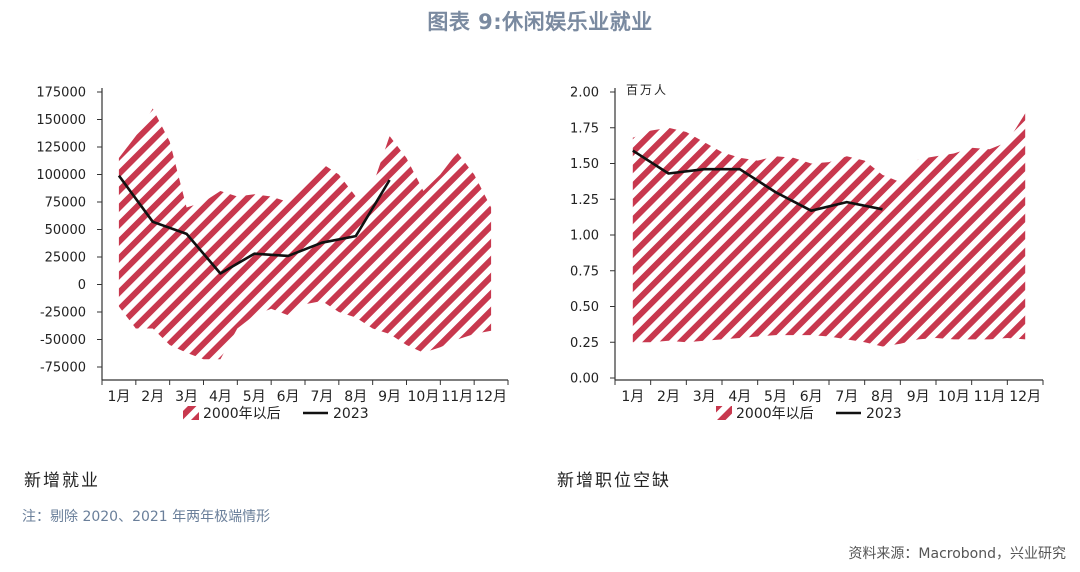 This screenshot has height=572, width=1080. Describe the element at coordinates (65, 203) in the screenshot. I see `y-tick-label: 75000` at that location.